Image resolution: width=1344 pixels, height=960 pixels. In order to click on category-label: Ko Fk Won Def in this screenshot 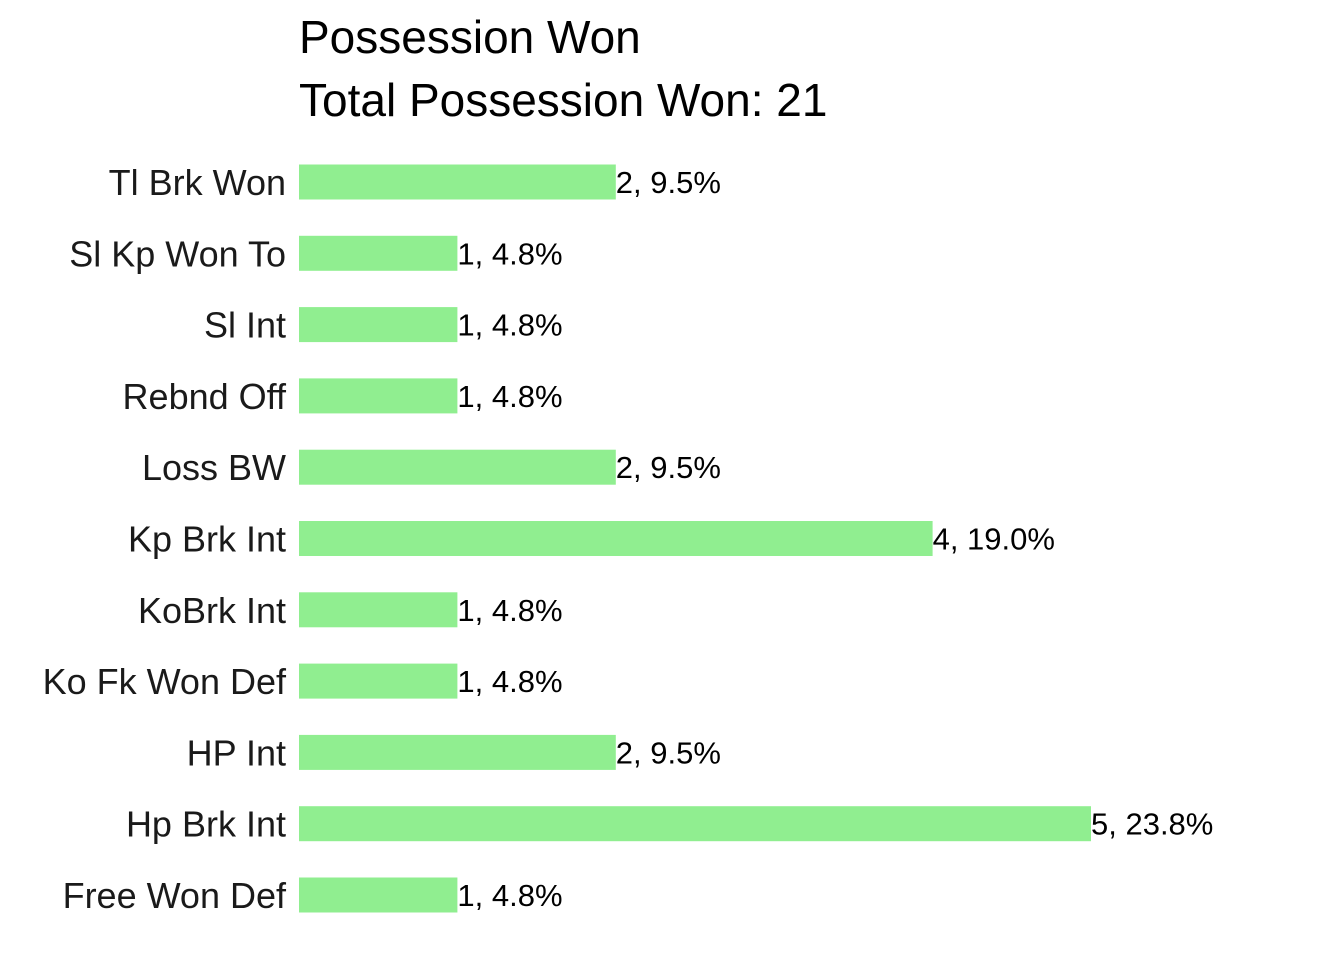, I will do `click(165, 681)`.